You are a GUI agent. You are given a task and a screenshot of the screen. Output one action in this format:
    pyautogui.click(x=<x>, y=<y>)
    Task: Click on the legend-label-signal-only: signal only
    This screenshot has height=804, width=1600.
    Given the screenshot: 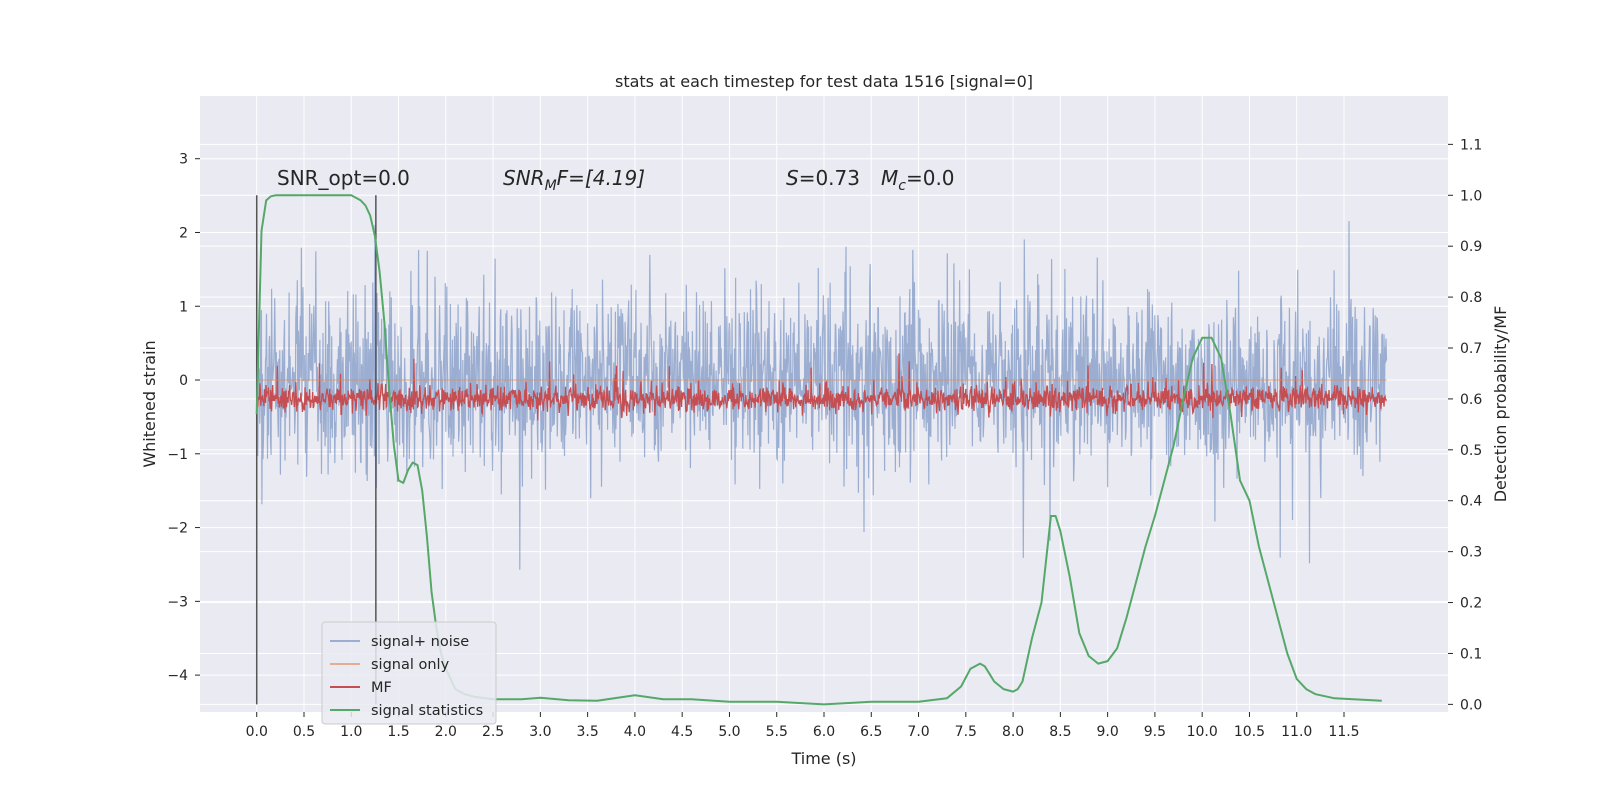 What is the action you would take?
    pyautogui.click(x=410, y=665)
    